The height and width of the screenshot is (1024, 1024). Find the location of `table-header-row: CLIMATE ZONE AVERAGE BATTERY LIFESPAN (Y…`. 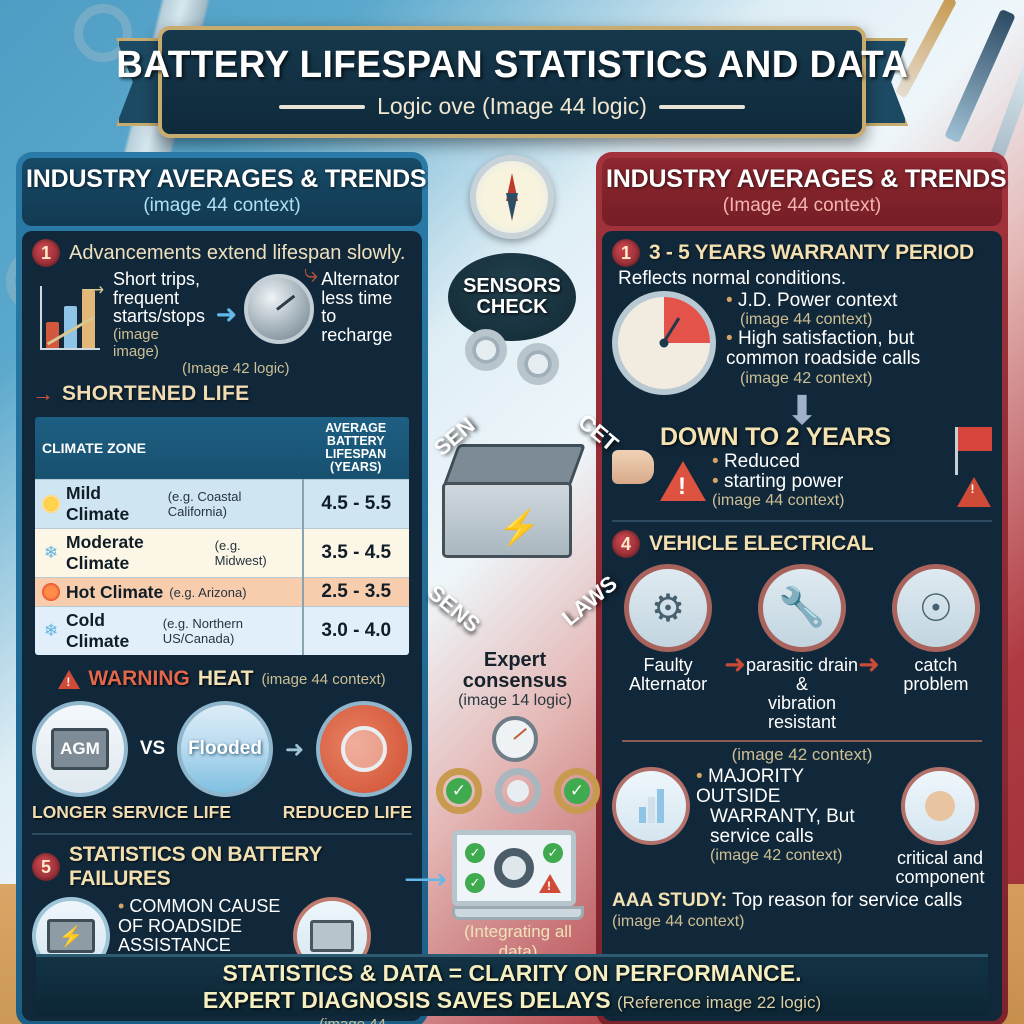

table-header-row: CLIMATE ZONE AVERAGE BATTERY LIFESPAN (Y… is located at coordinates (222, 448).